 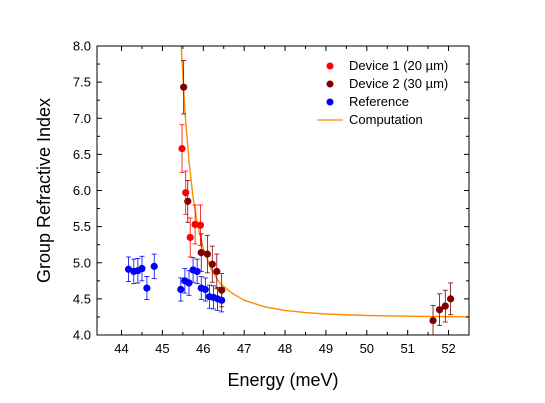 I want to click on x-tick-label: 45, so click(x=162, y=348).